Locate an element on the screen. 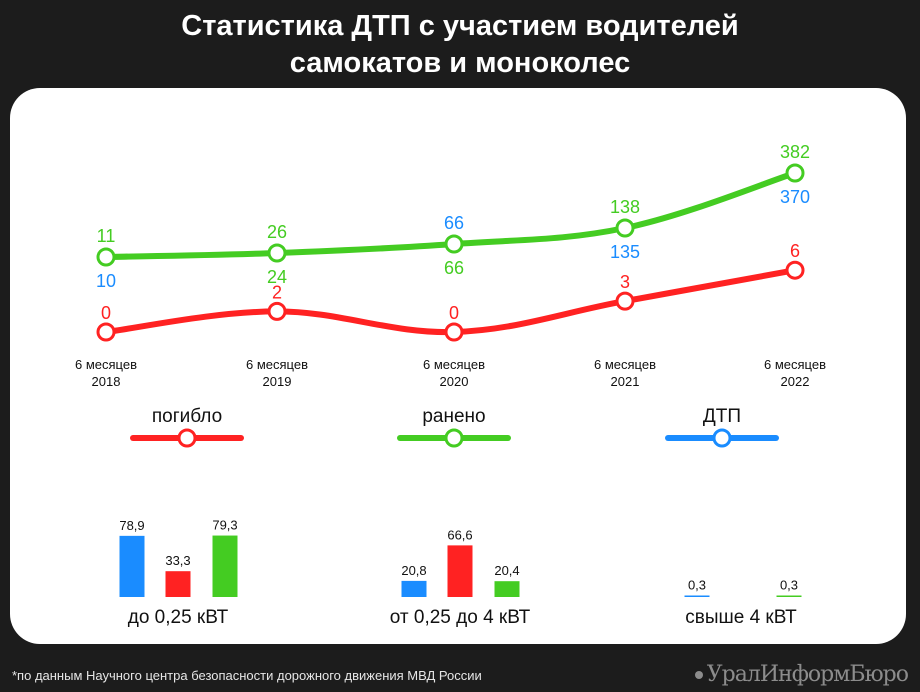 The width and height of the screenshot is (920, 692). brand-name: УралИнформБюро is located at coordinates (807, 674).